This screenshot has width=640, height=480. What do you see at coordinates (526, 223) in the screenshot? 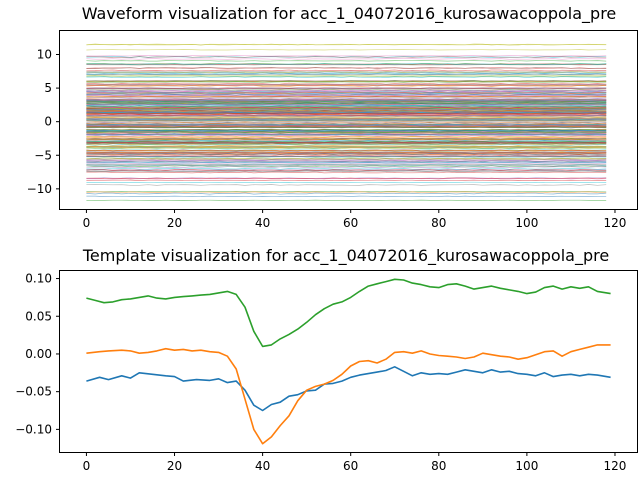
I see `waveform-xtick-label: 100` at bounding box center [526, 223].